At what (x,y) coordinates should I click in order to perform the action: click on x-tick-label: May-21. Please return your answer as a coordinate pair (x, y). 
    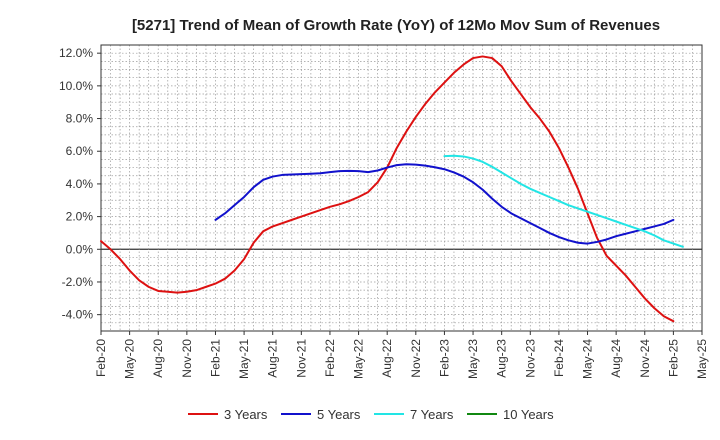
    Looking at the image, I should click on (244, 359).